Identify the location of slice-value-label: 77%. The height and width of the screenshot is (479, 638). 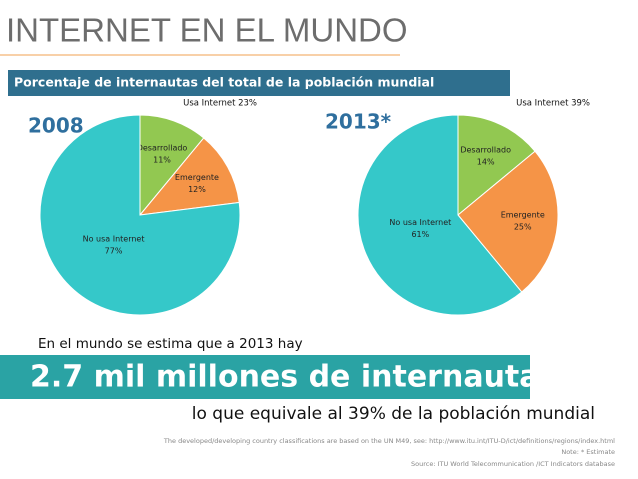
(114, 251).